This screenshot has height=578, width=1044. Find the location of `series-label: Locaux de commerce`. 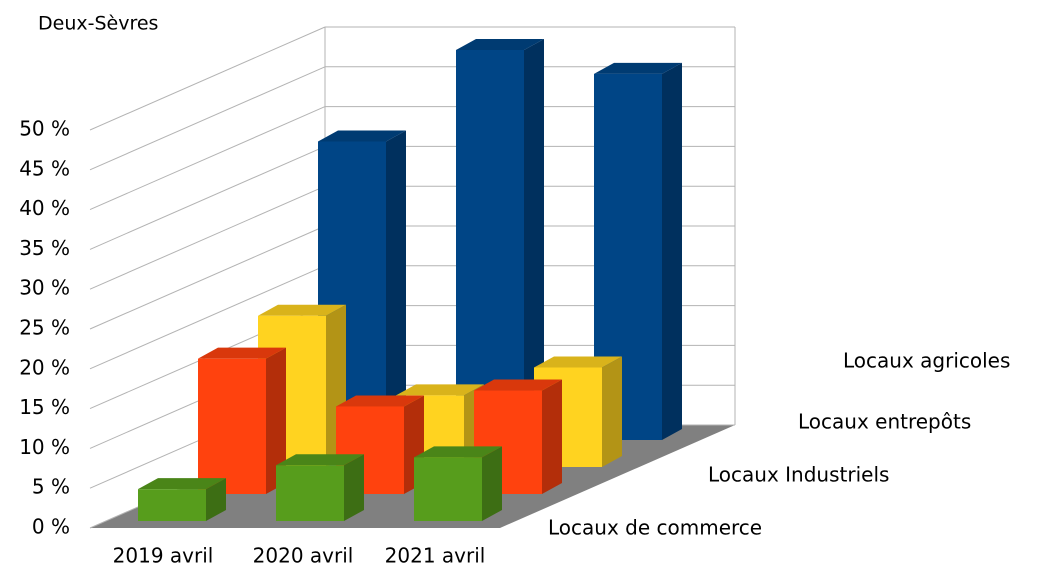

series-label: Locaux de commerce is located at coordinates (655, 528).